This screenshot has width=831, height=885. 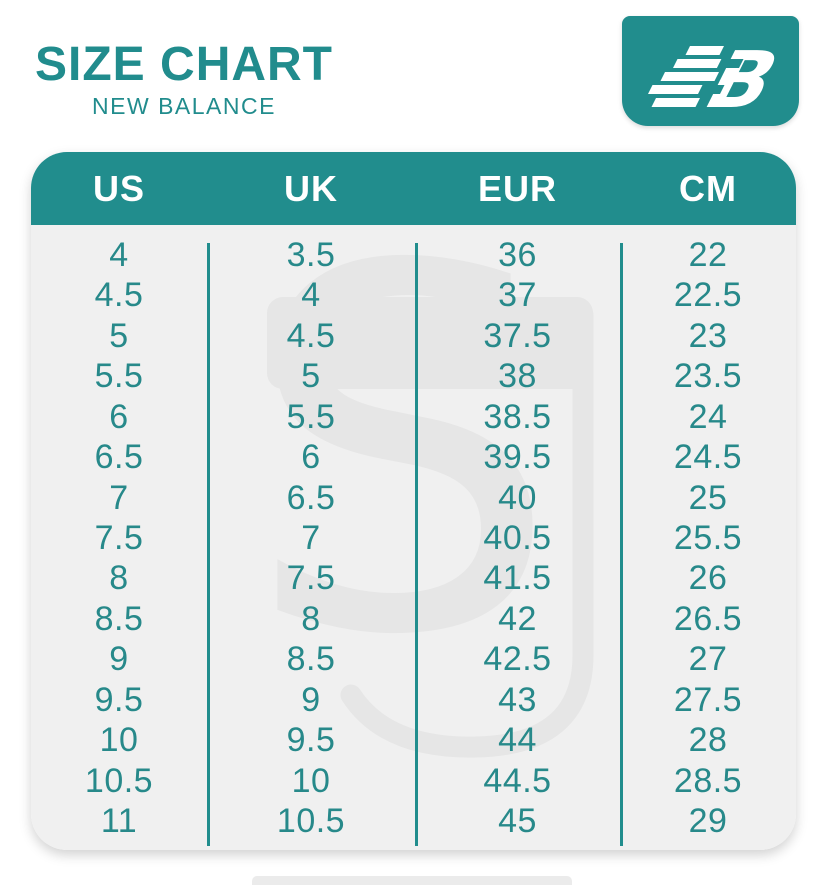 What do you see at coordinates (708, 457) in the screenshot?
I see `size-cell: 24.5` at bounding box center [708, 457].